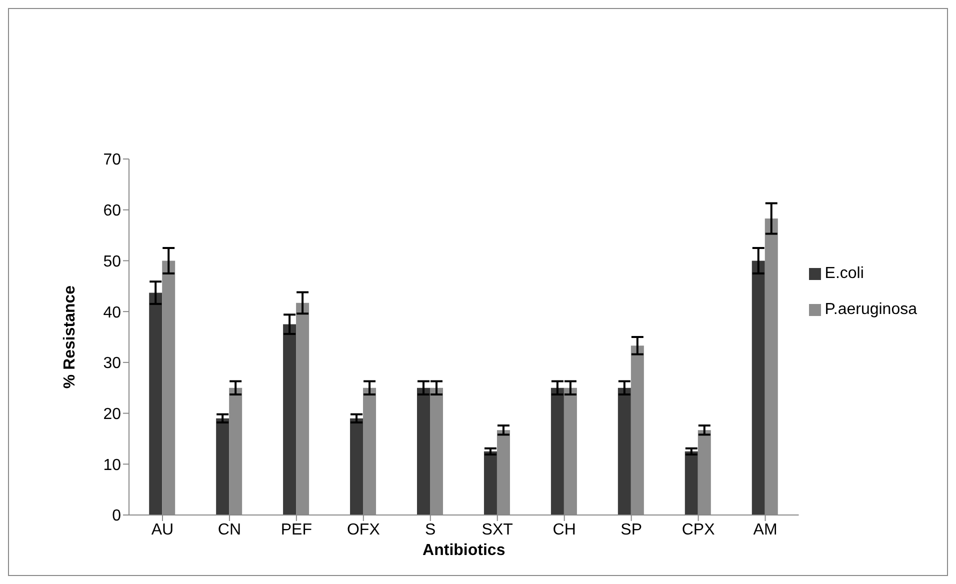 The height and width of the screenshot is (584, 956). Describe the element at coordinates (162, 529) in the screenshot. I see `x-tick-label: AU` at that location.